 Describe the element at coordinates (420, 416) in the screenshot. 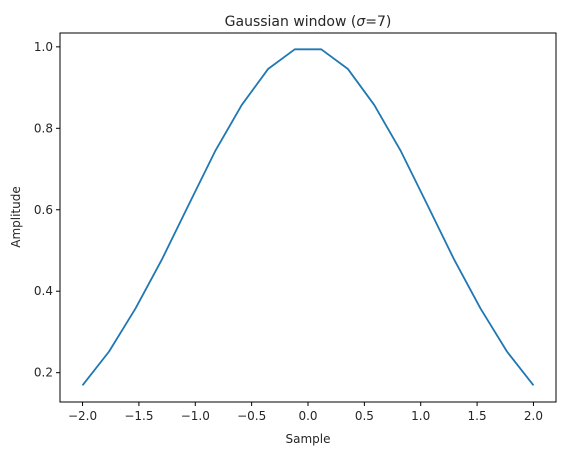

I see `x-tick-label: 1.0` at that location.